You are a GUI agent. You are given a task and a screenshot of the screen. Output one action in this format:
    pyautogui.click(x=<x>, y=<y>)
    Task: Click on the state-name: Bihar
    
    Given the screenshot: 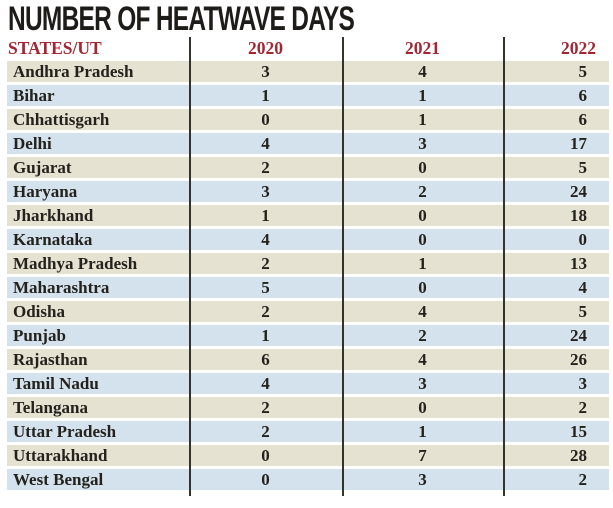 What is the action you would take?
    pyautogui.click(x=34, y=95)
    